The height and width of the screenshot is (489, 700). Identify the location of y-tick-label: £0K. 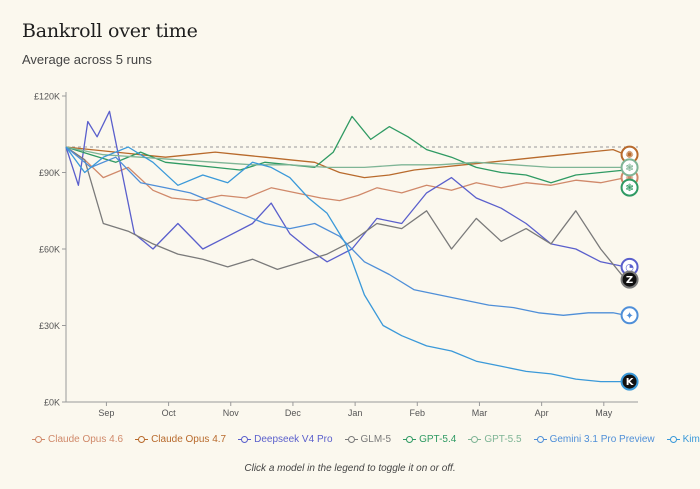
(52, 403).